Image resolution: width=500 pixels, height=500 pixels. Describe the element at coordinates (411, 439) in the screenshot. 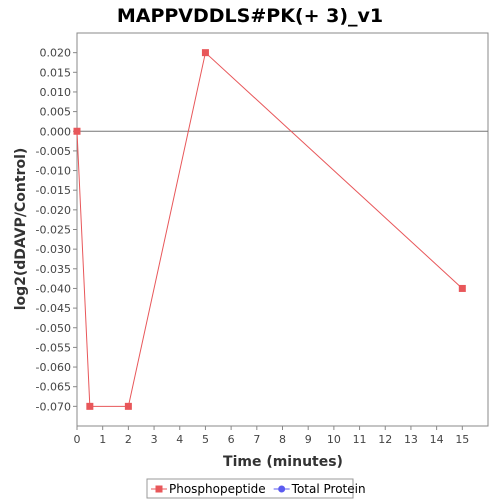

I see `x-tick-label: 13` at that location.